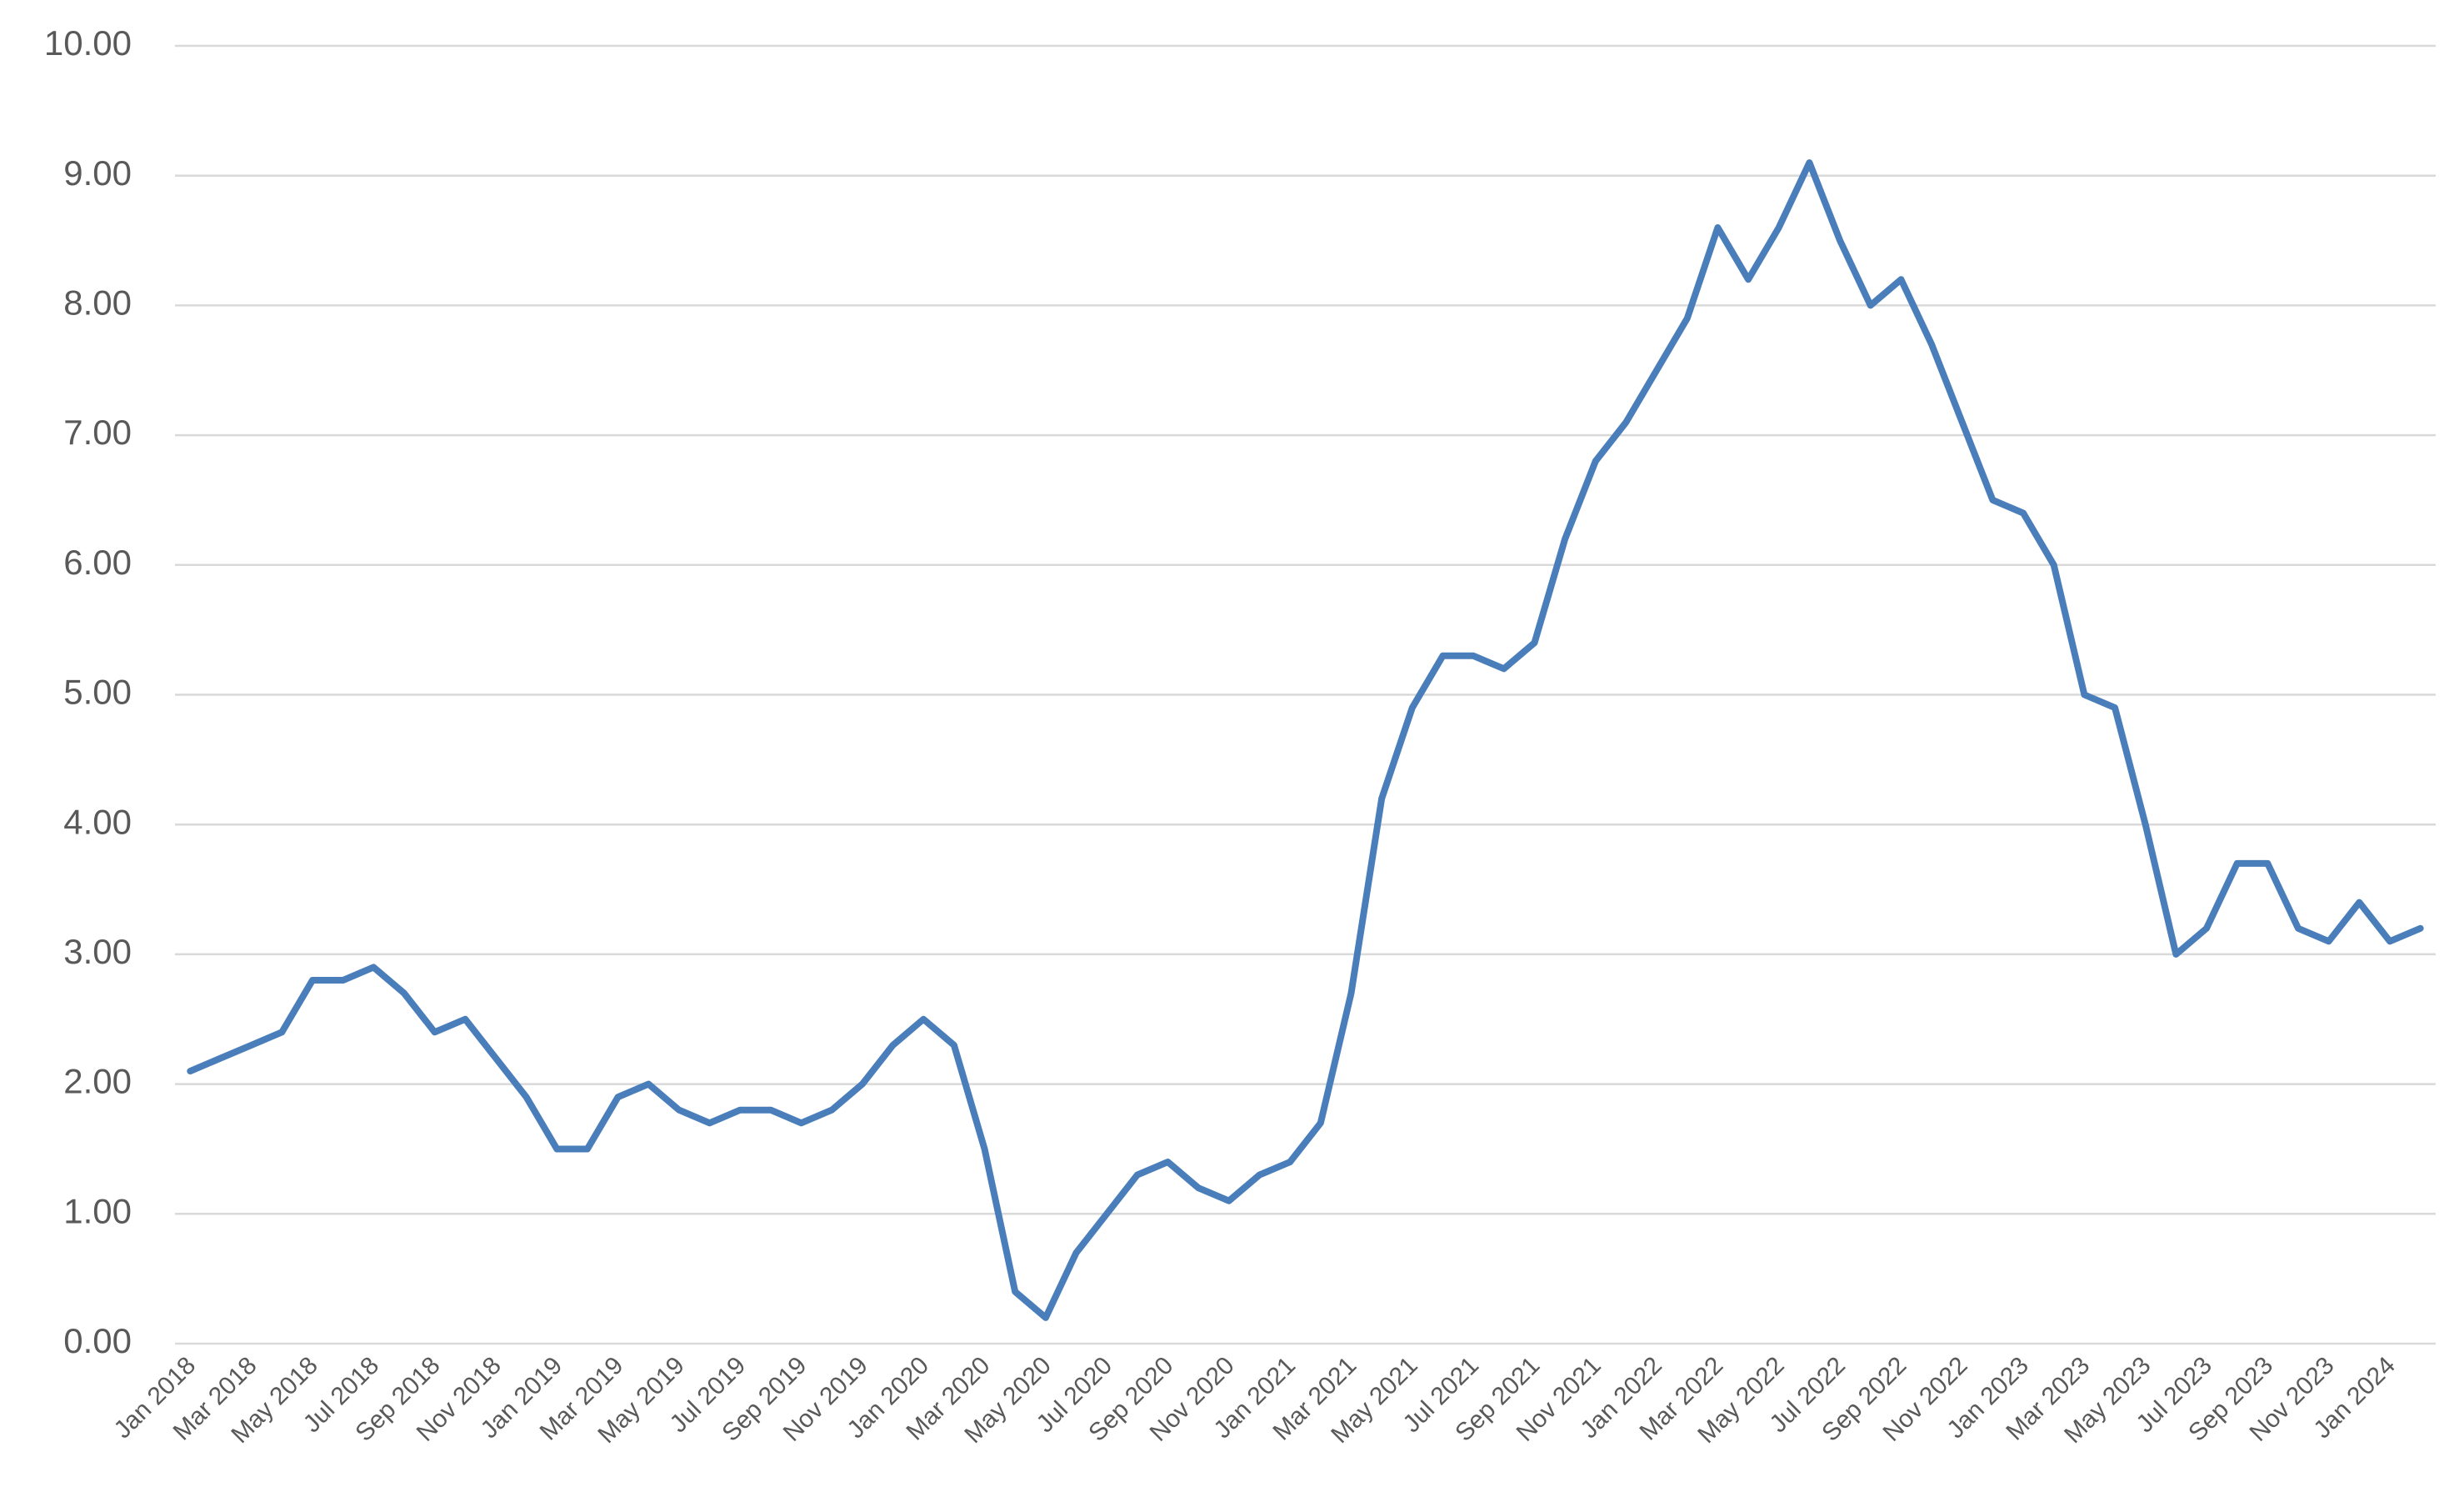 The width and height of the screenshot is (2464, 1502). Describe the element at coordinates (97, 302) in the screenshot. I see `y-tick-label: 8.00` at that location.